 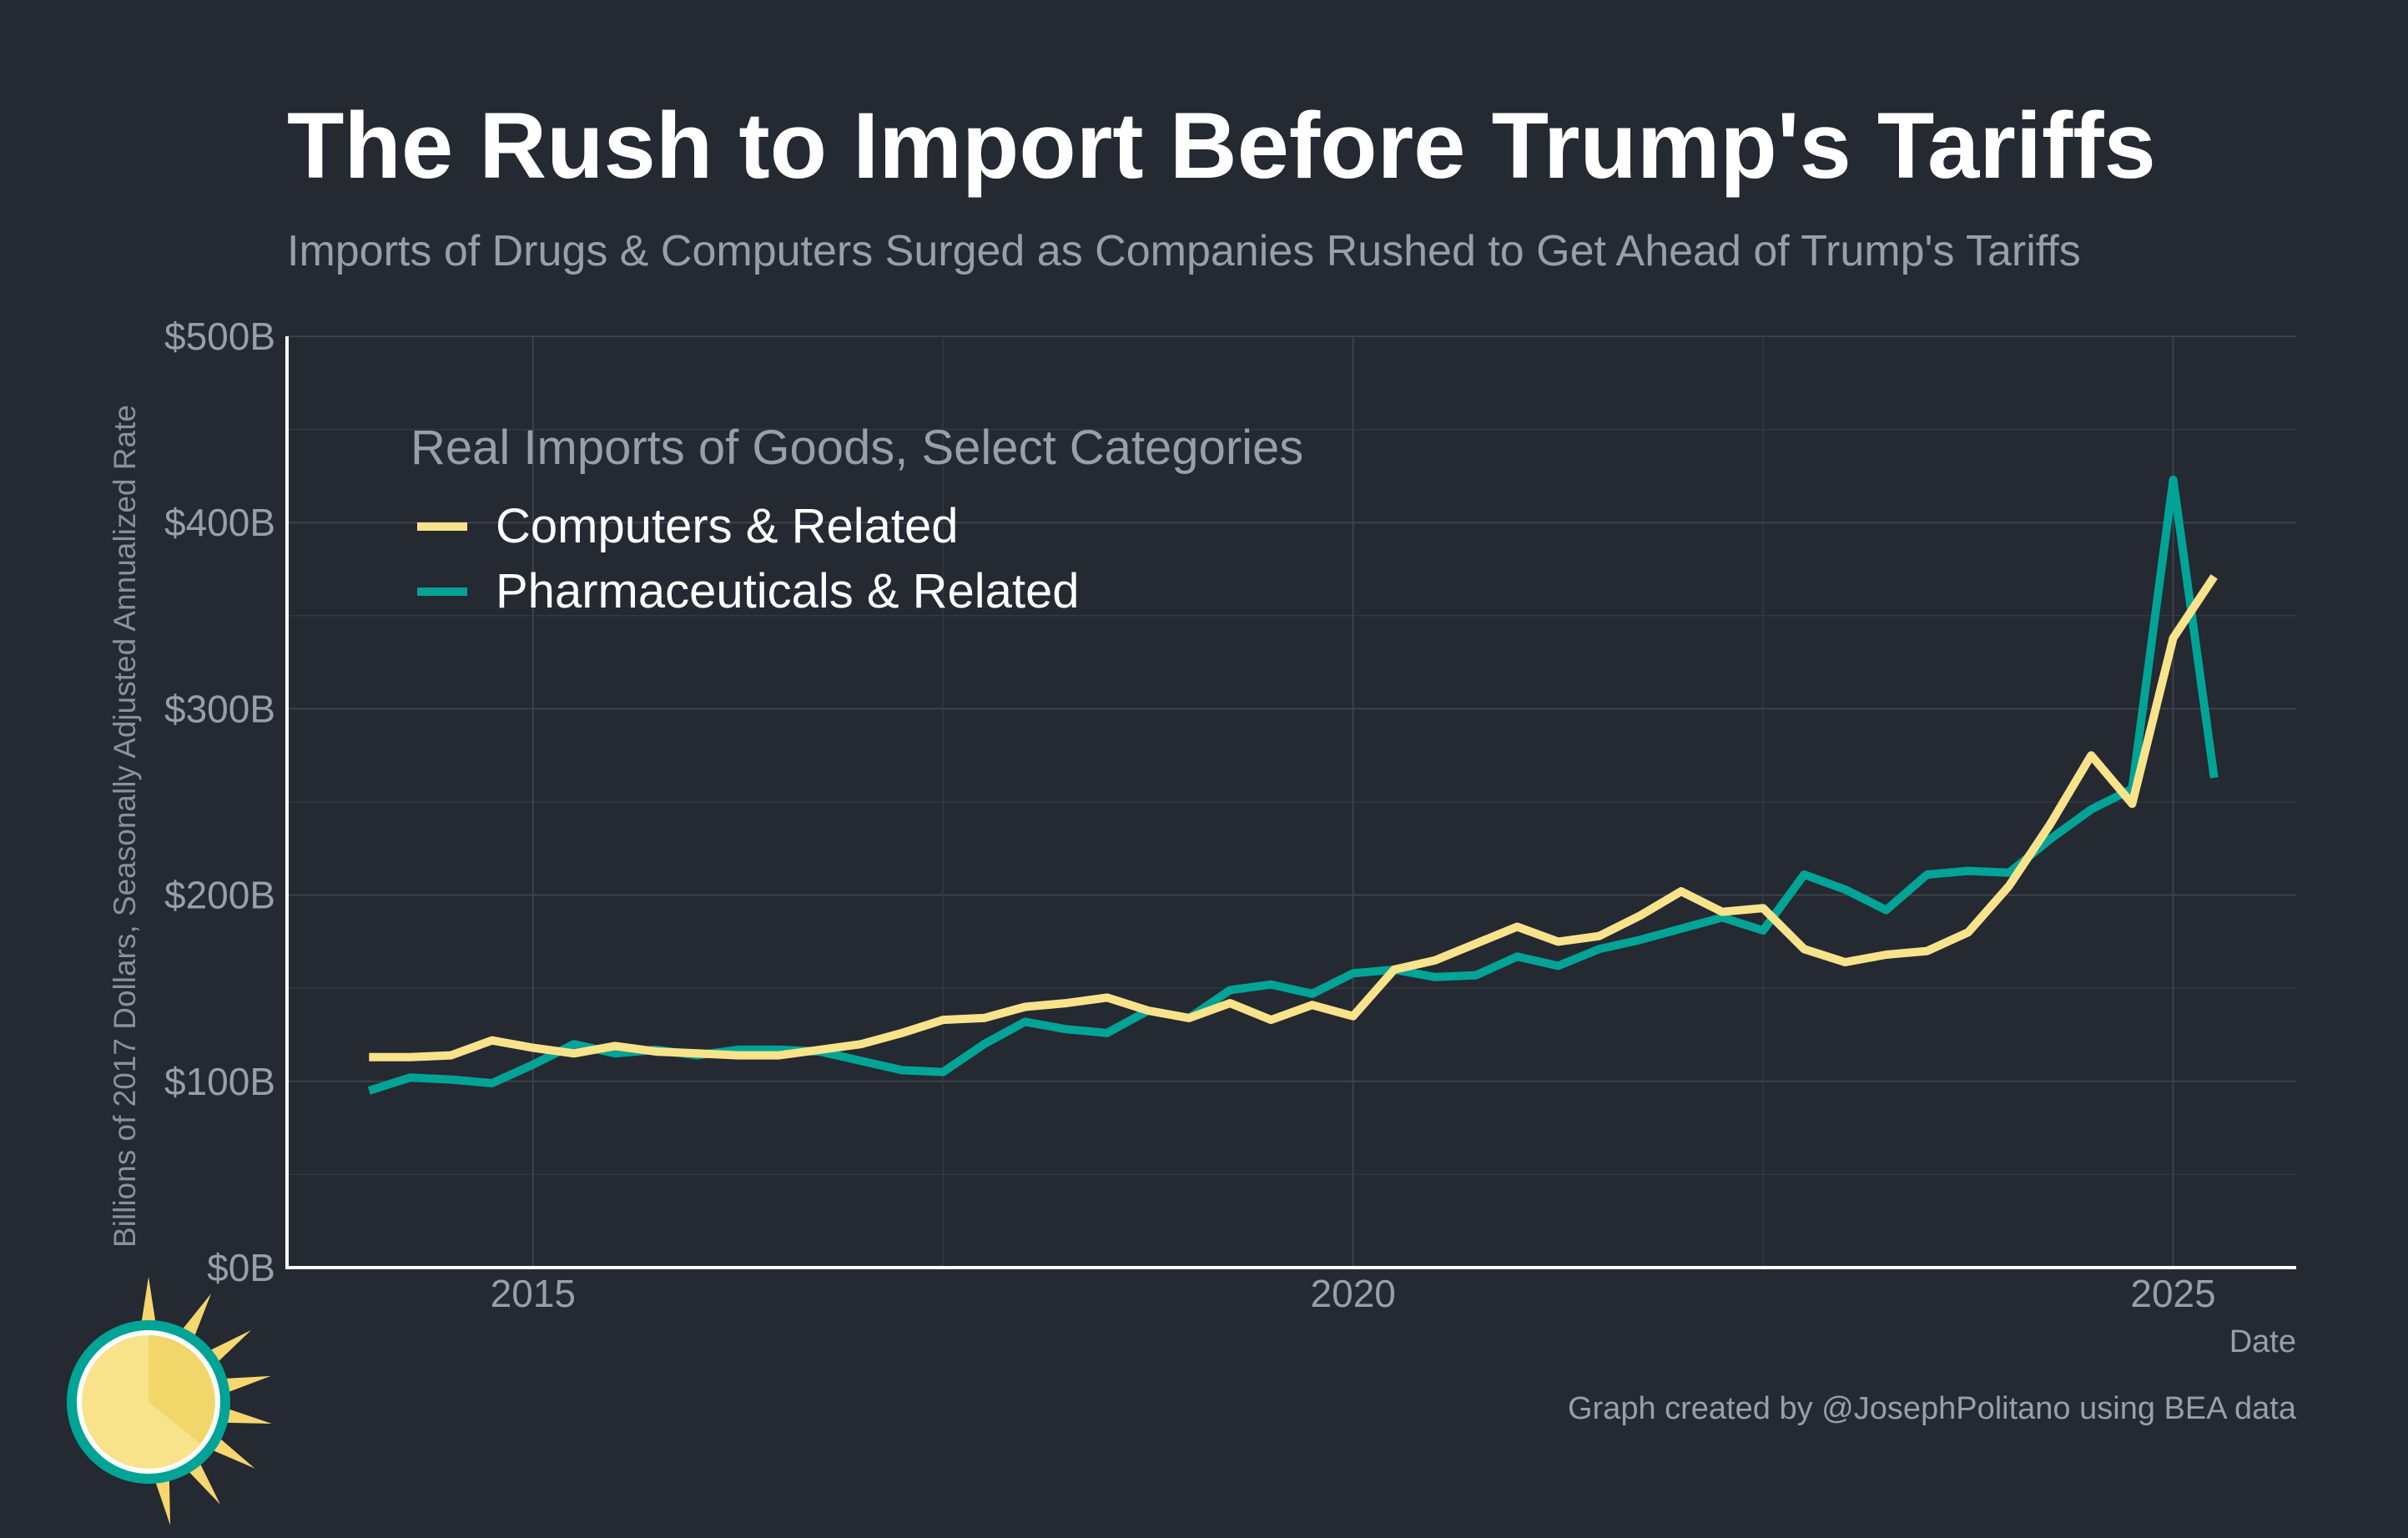 I want to click on legend-label-computers: Computers & Related, so click(x=727, y=526).